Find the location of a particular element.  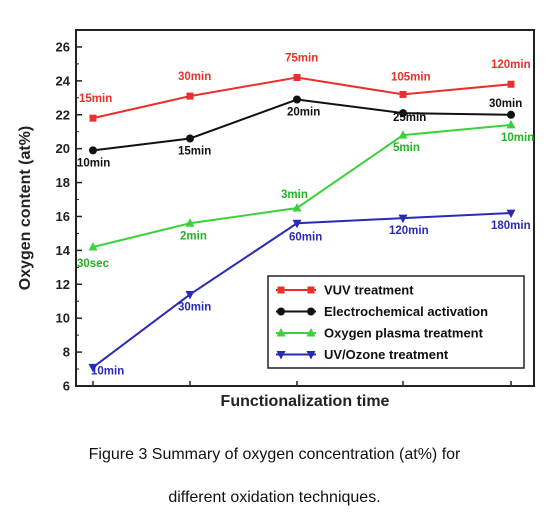

y-tick-label: 8 is located at coordinates (66, 352).